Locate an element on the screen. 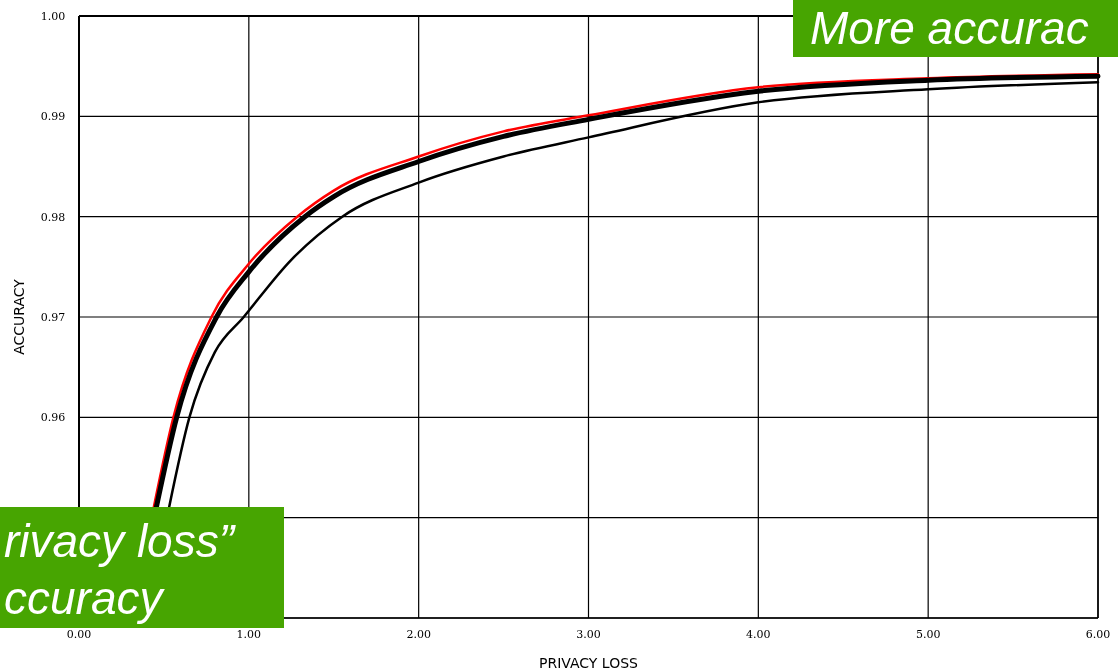  annotation: rivacy loss” is located at coordinates (120, 541).